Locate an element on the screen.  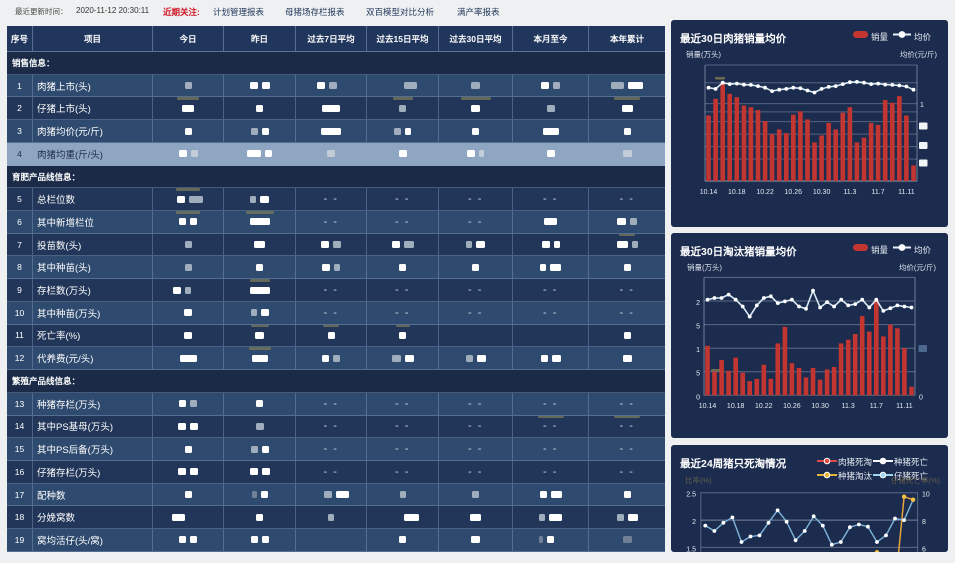
svg-text: 种猪死亡 is located at coordinates (911, 462).